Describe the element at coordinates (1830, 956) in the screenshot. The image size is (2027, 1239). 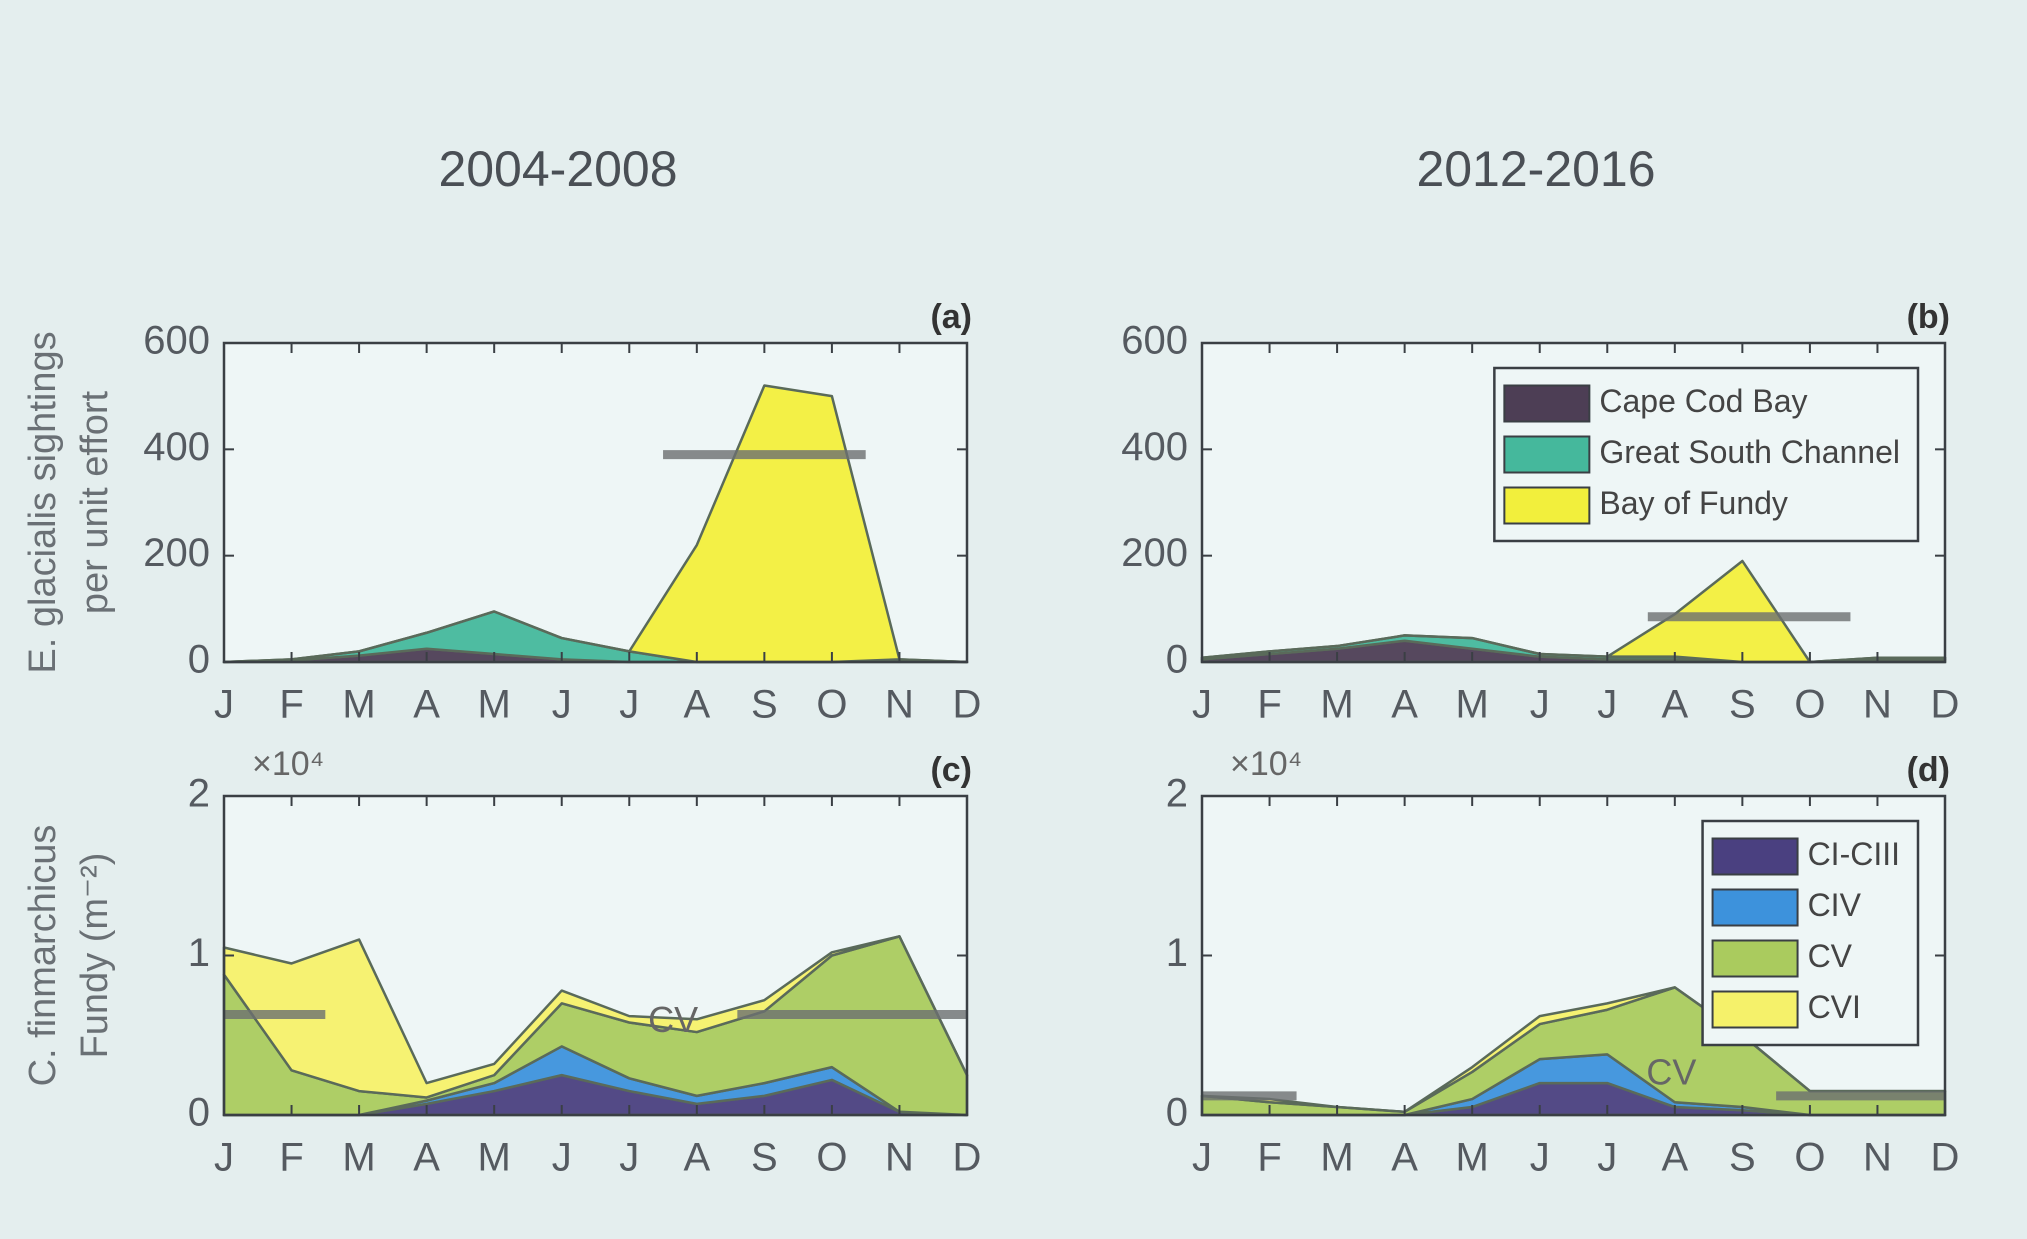
I see `legend-label: CV` at that location.